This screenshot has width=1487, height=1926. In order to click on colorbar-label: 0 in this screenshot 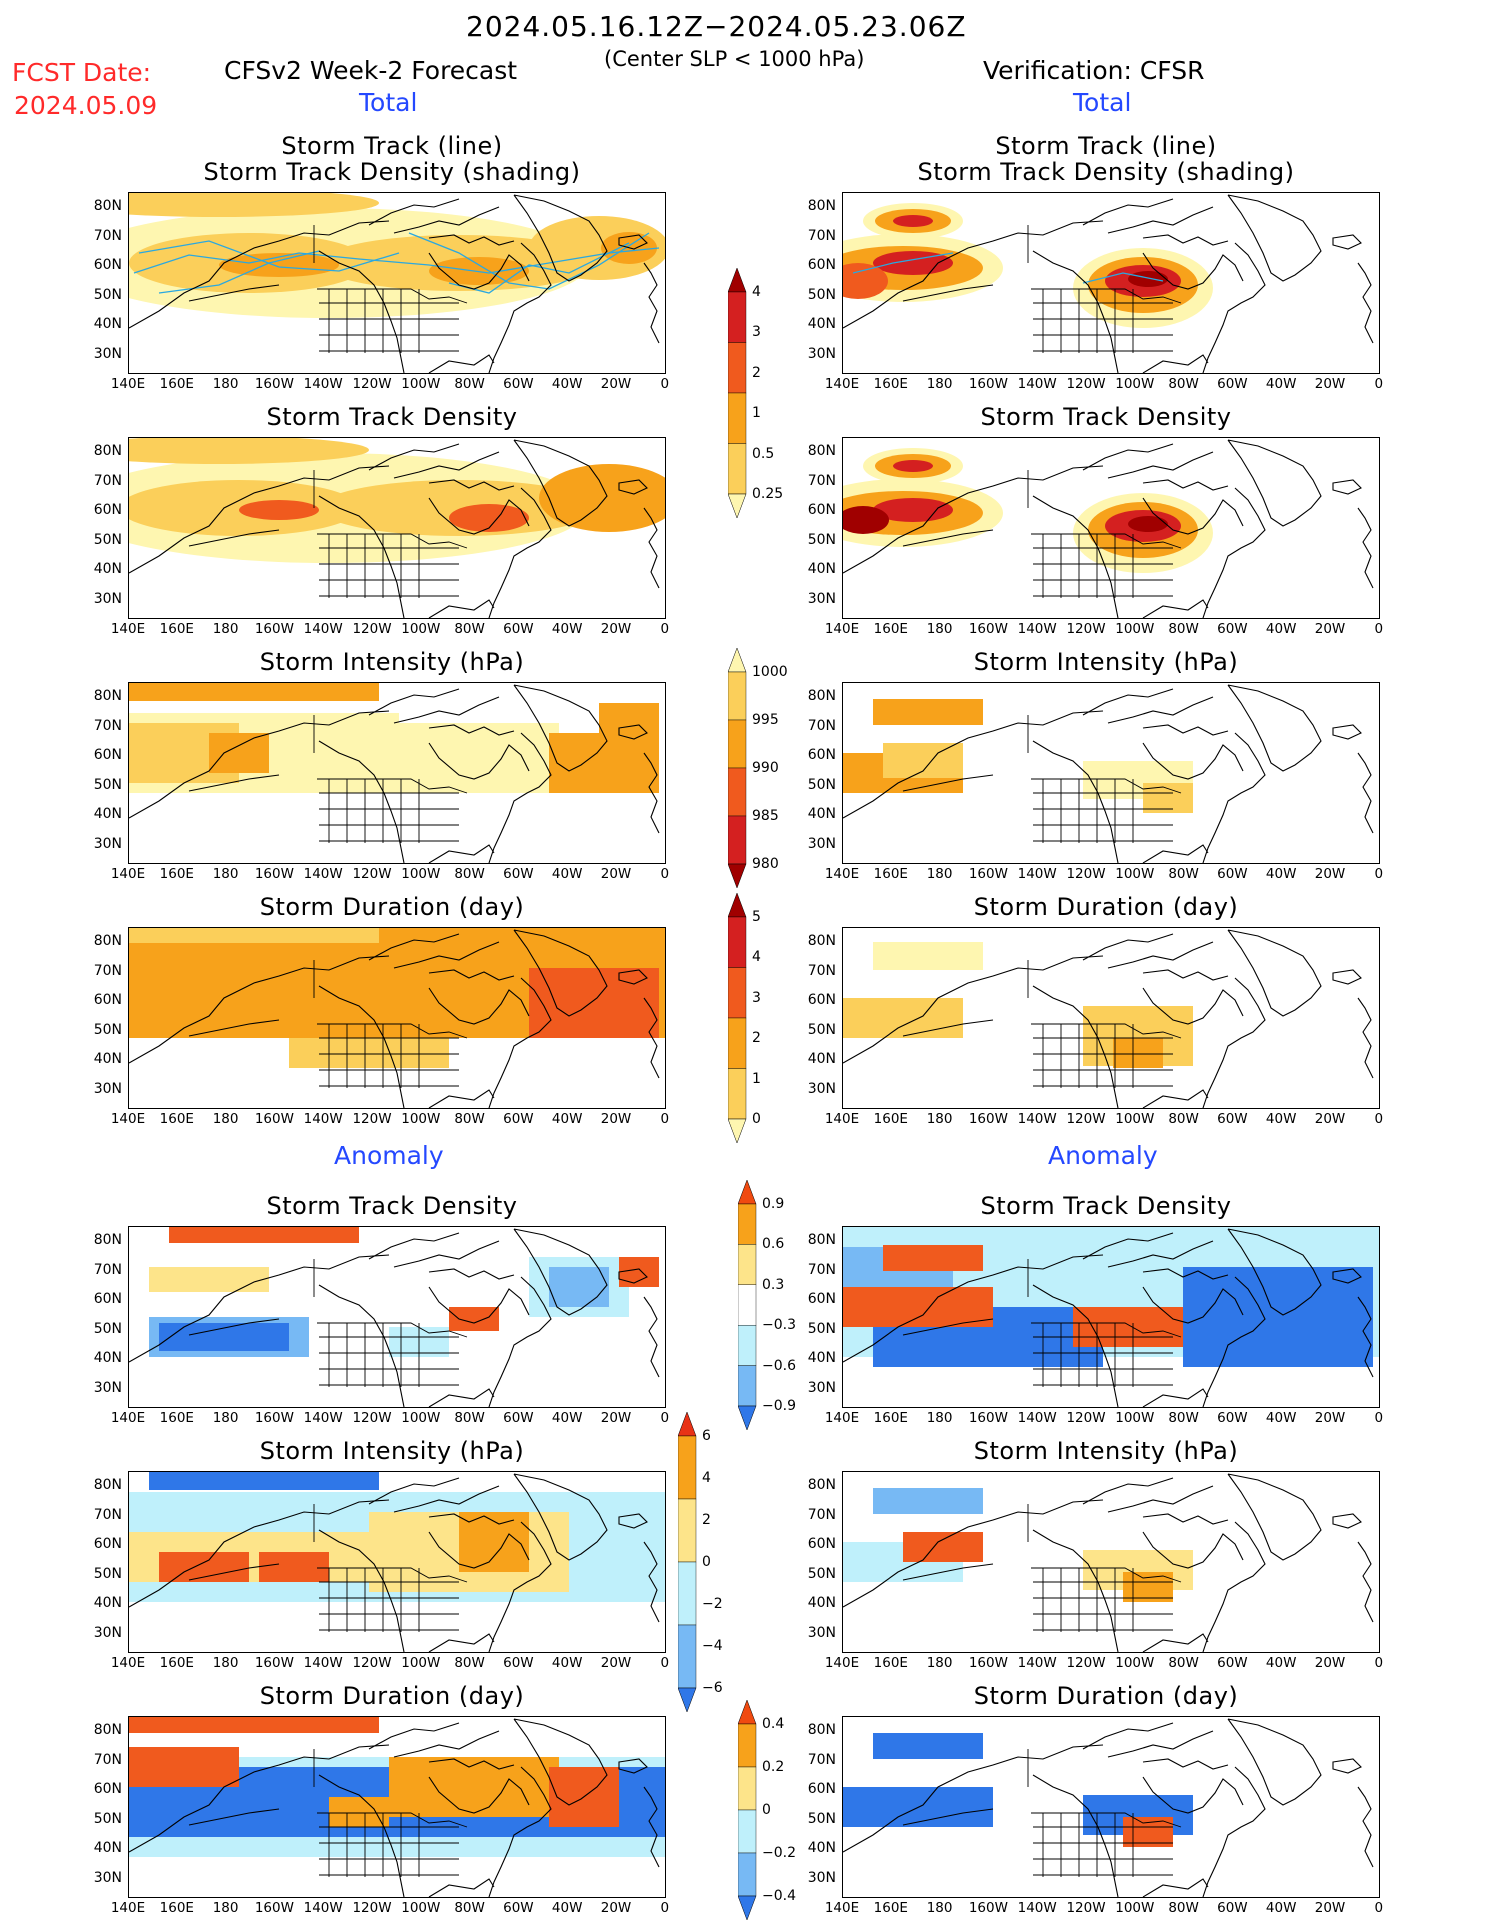, I will do `click(756, 1119)`.